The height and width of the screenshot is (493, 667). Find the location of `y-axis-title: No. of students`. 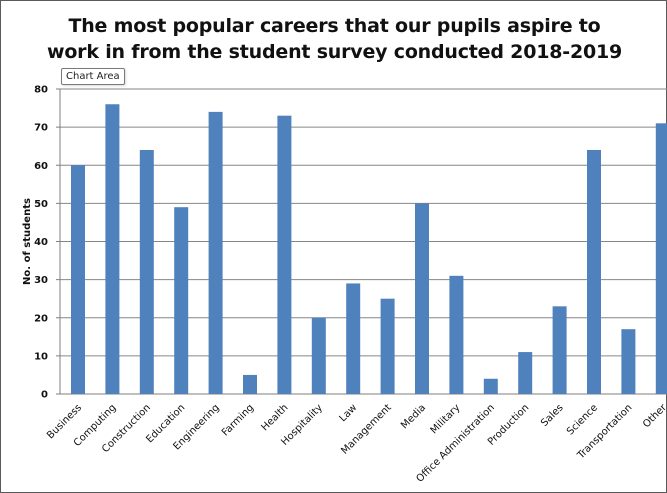

y-axis-title: No. of students is located at coordinates (27, 241).